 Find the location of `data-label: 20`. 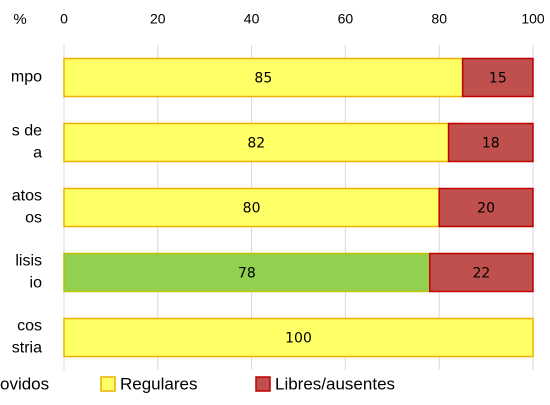

data-label: 20 is located at coordinates (486, 209).